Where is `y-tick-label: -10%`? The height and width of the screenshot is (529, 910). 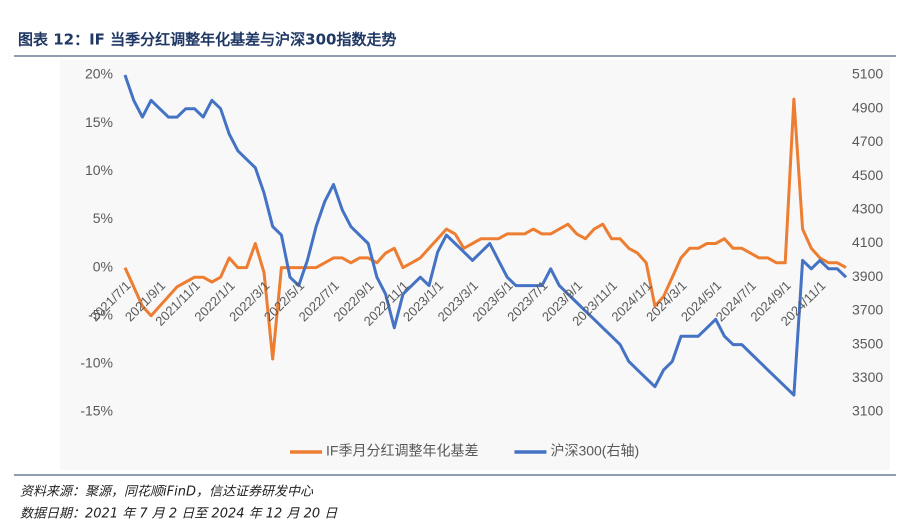
y-tick-label: -10% is located at coordinates (96, 363).